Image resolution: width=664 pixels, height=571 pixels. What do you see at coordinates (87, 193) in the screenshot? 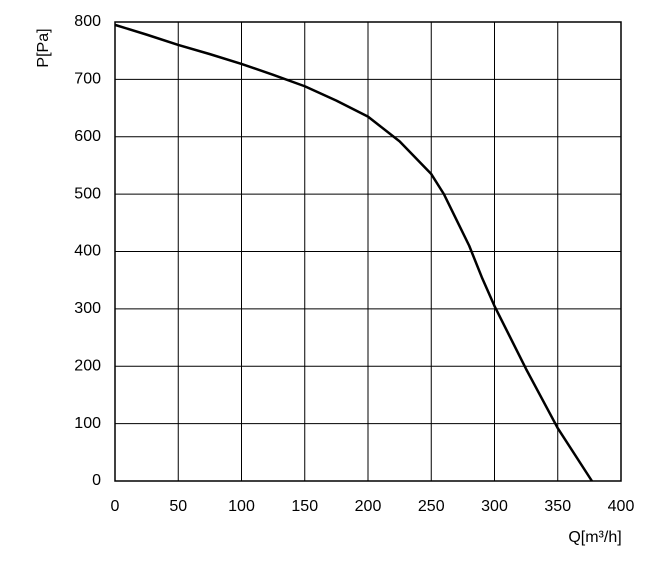
I see `y-tick-label: 500` at bounding box center [87, 193].